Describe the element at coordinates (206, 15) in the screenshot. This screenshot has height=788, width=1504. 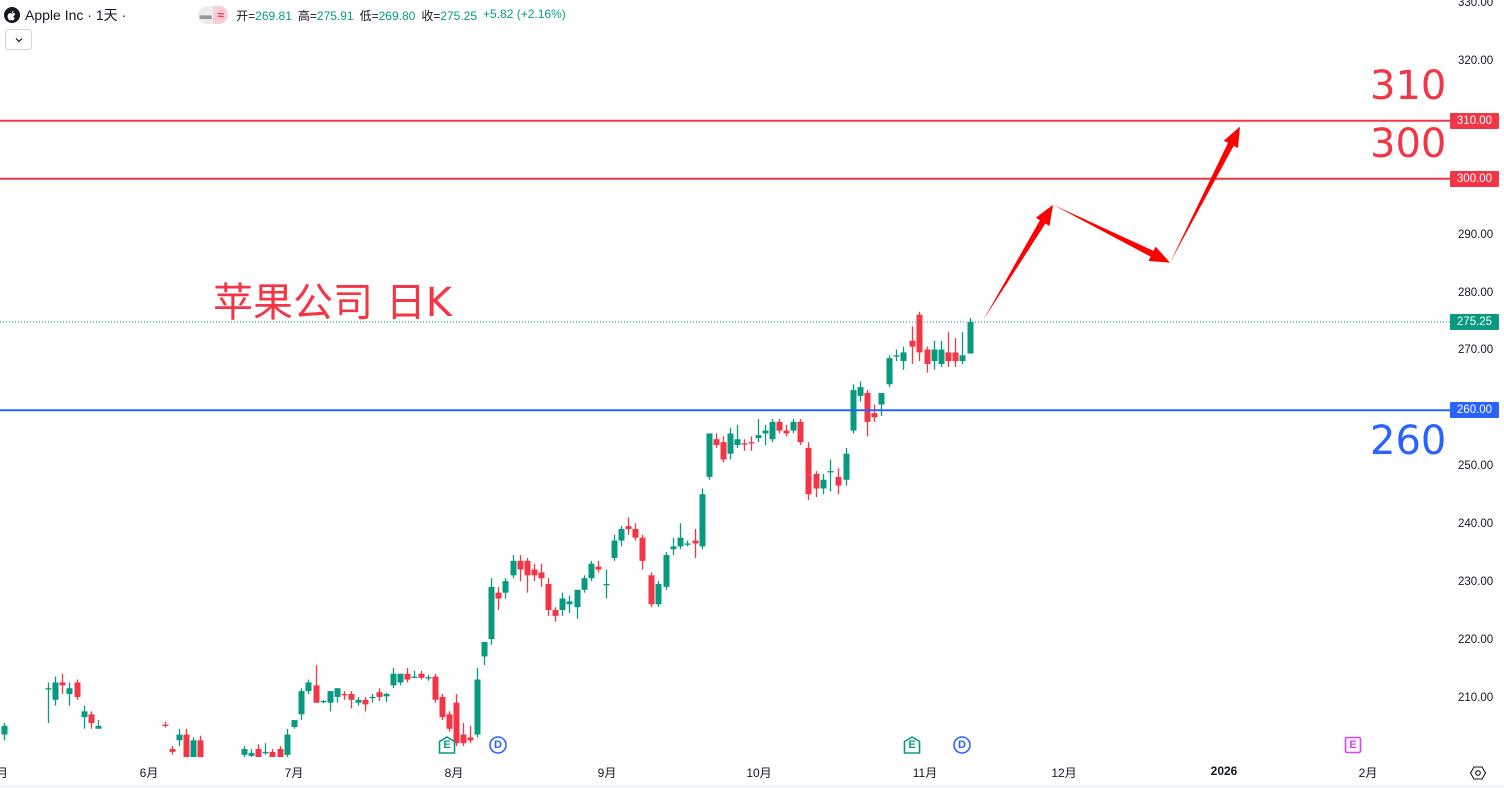
I see `minus-icon: ▬` at that location.